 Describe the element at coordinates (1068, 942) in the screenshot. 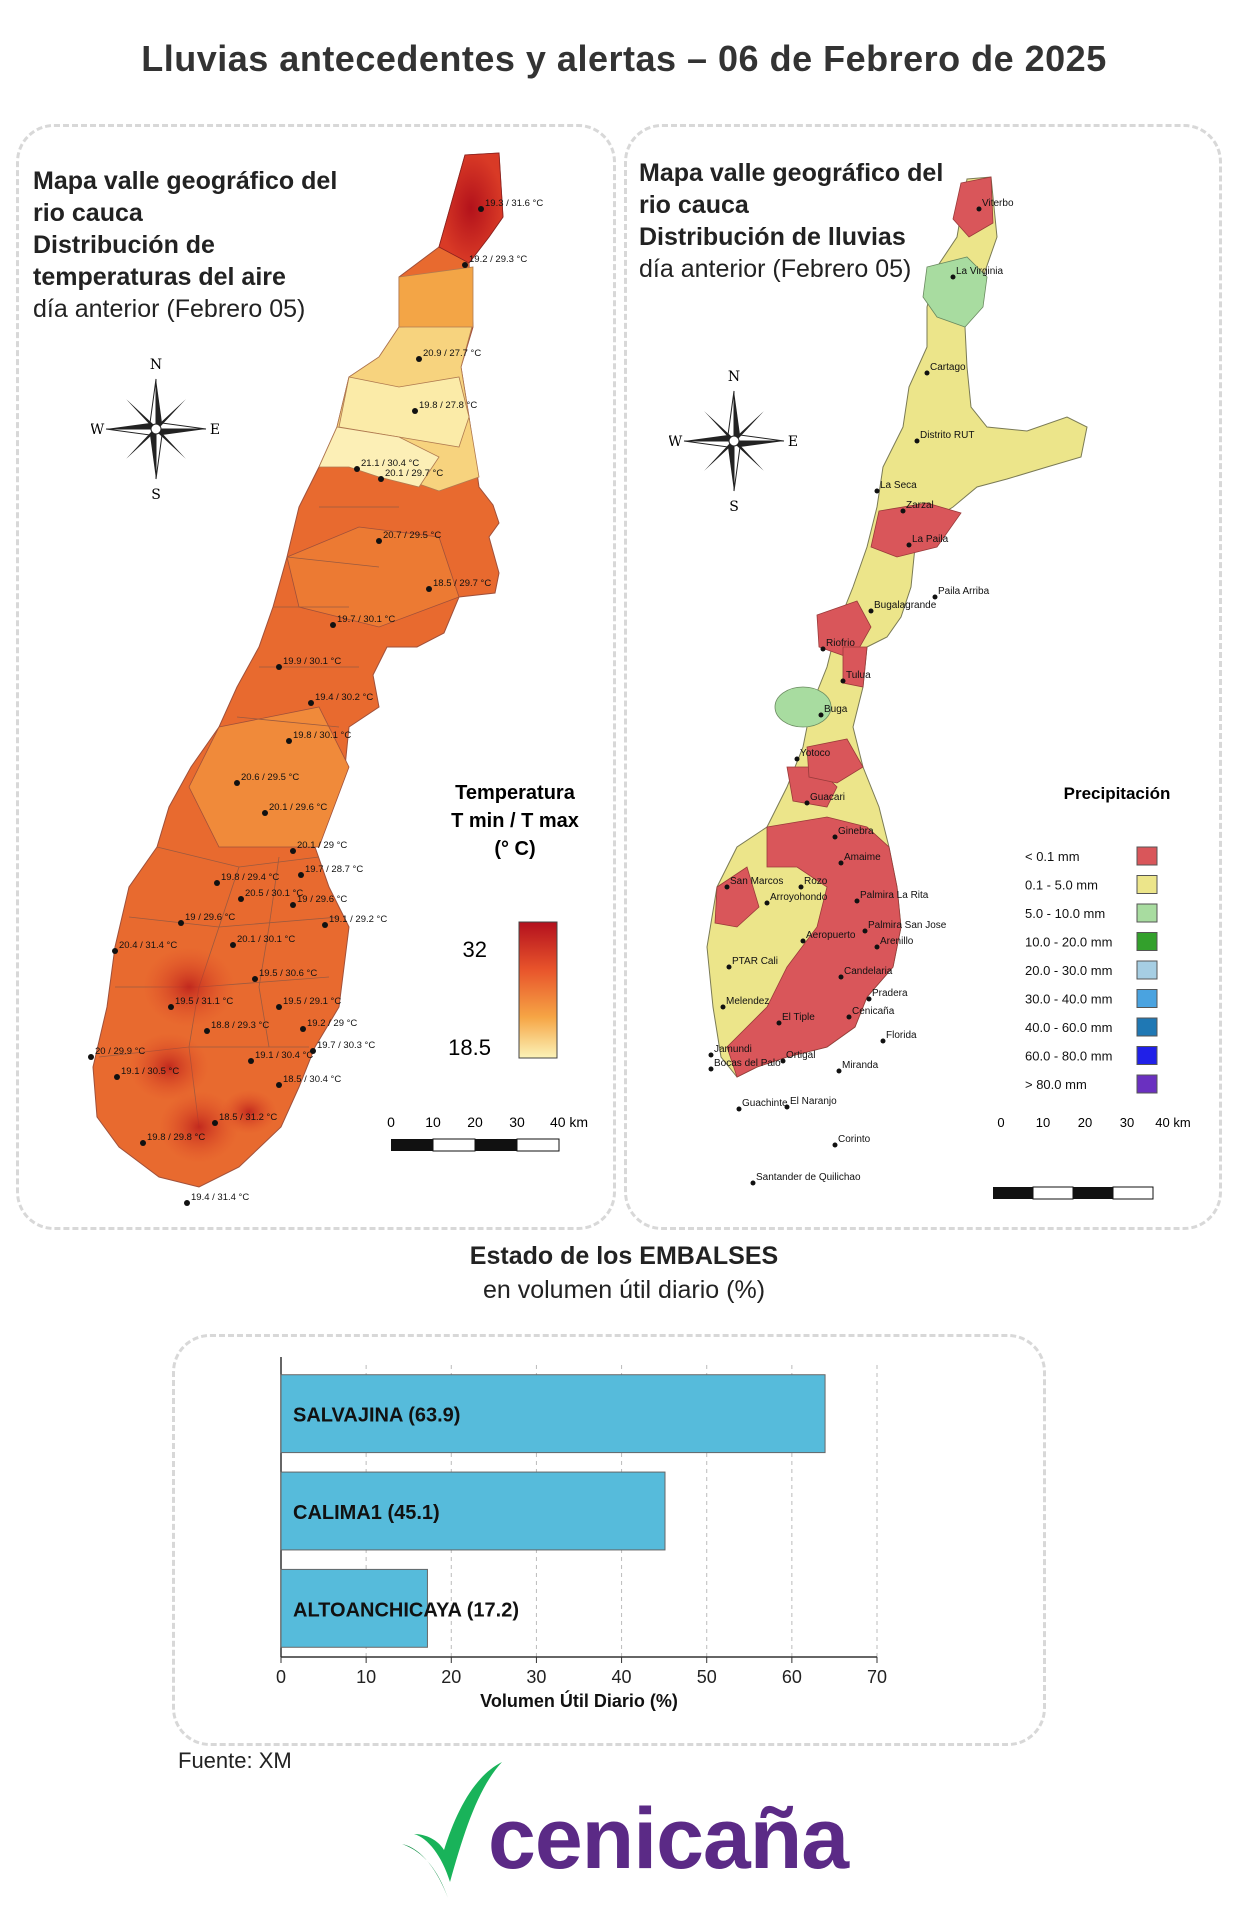

I see `rain-legend-label: 10.0 - 20.0 mm` at that location.